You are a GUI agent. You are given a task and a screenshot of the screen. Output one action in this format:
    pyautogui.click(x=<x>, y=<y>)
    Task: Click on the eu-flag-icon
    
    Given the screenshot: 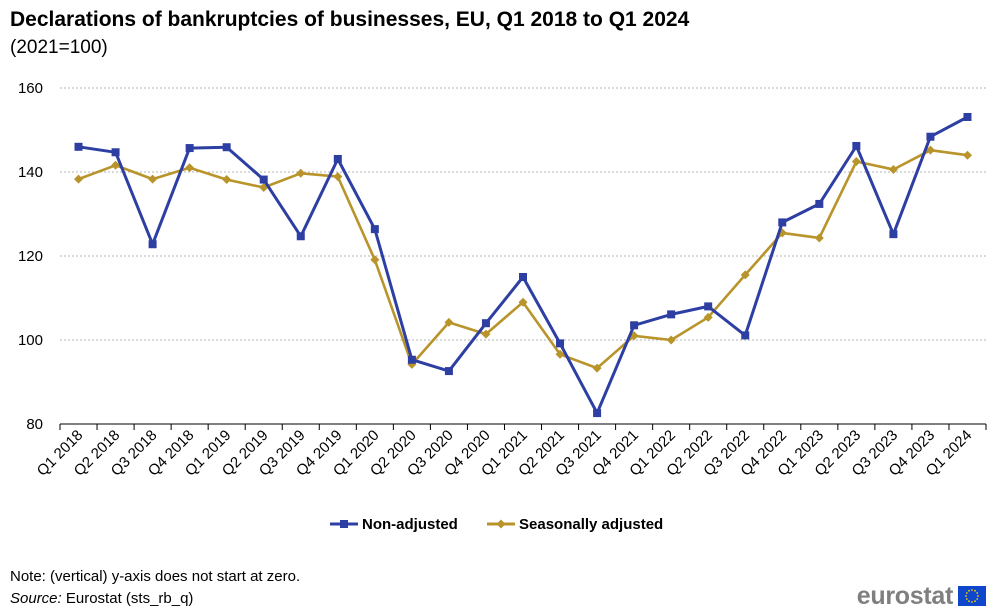 What is the action you would take?
    pyautogui.click(x=972, y=596)
    